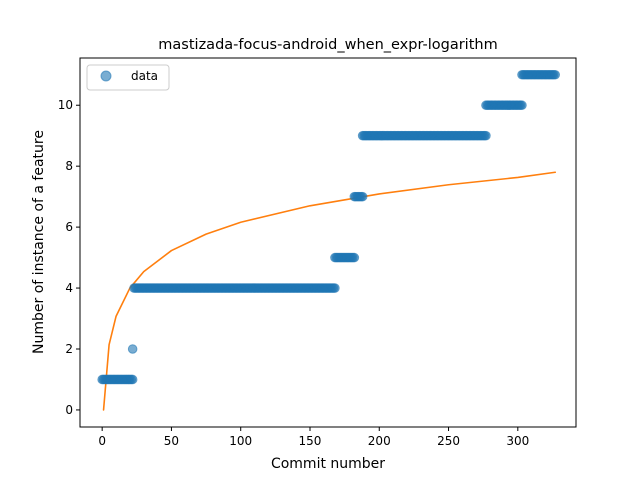 Image resolution: width=640 pixels, height=480 pixels. Describe the element at coordinates (39, 242) in the screenshot. I see `y-axis-label: Number of instance of a feature` at that location.